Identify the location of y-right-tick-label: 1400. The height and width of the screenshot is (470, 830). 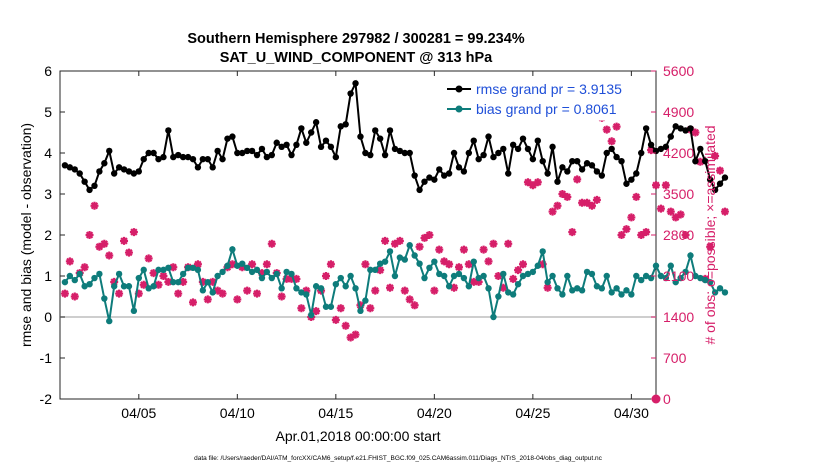
(678, 317).